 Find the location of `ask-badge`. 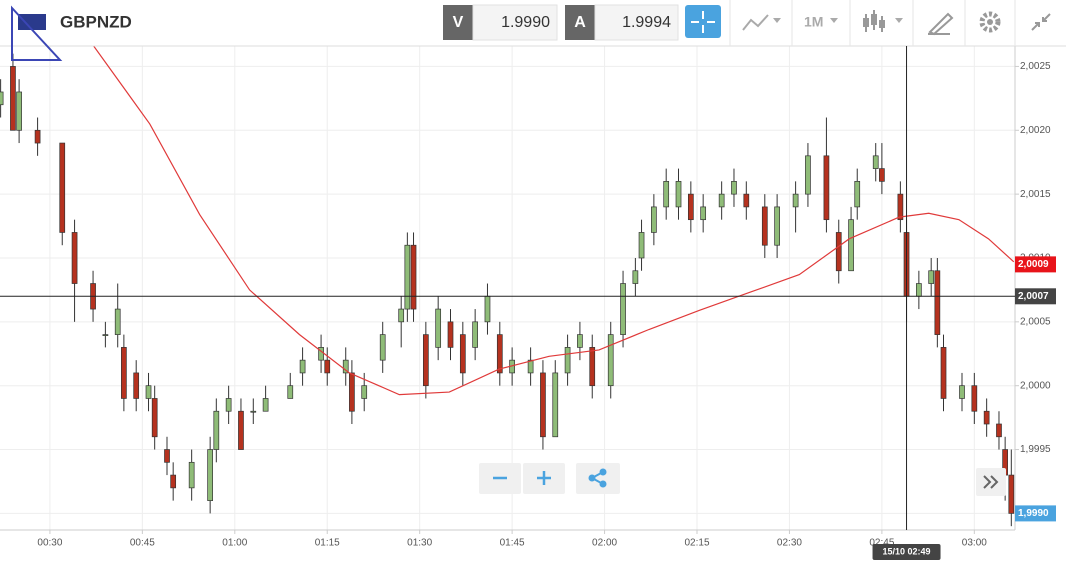

ask-badge is located at coordinates (580, 22).